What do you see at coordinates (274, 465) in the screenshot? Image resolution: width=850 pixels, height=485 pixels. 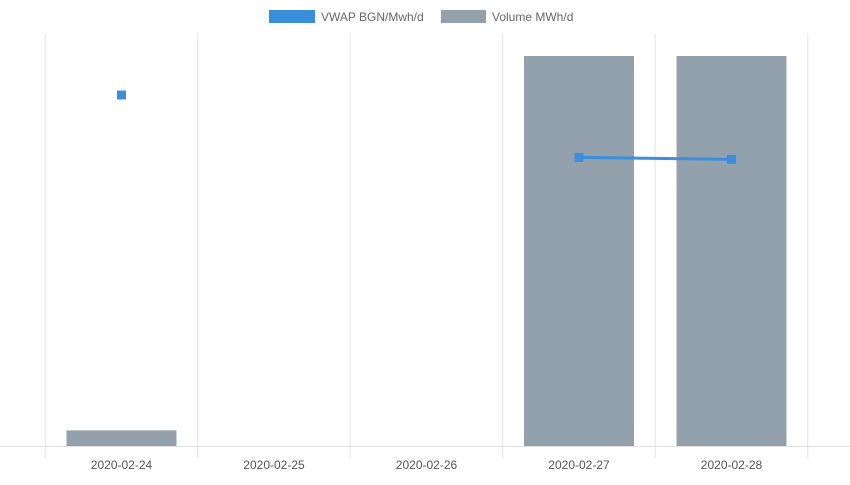 I see `x-tick-label: 2020-02-25` at bounding box center [274, 465].